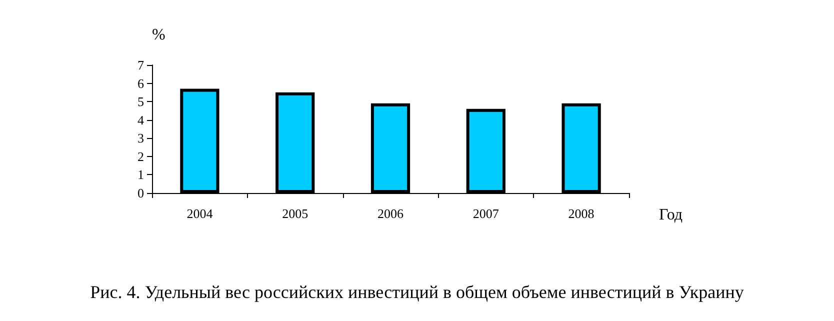  I want to click on y-tick-label: 6, so click(141, 83).